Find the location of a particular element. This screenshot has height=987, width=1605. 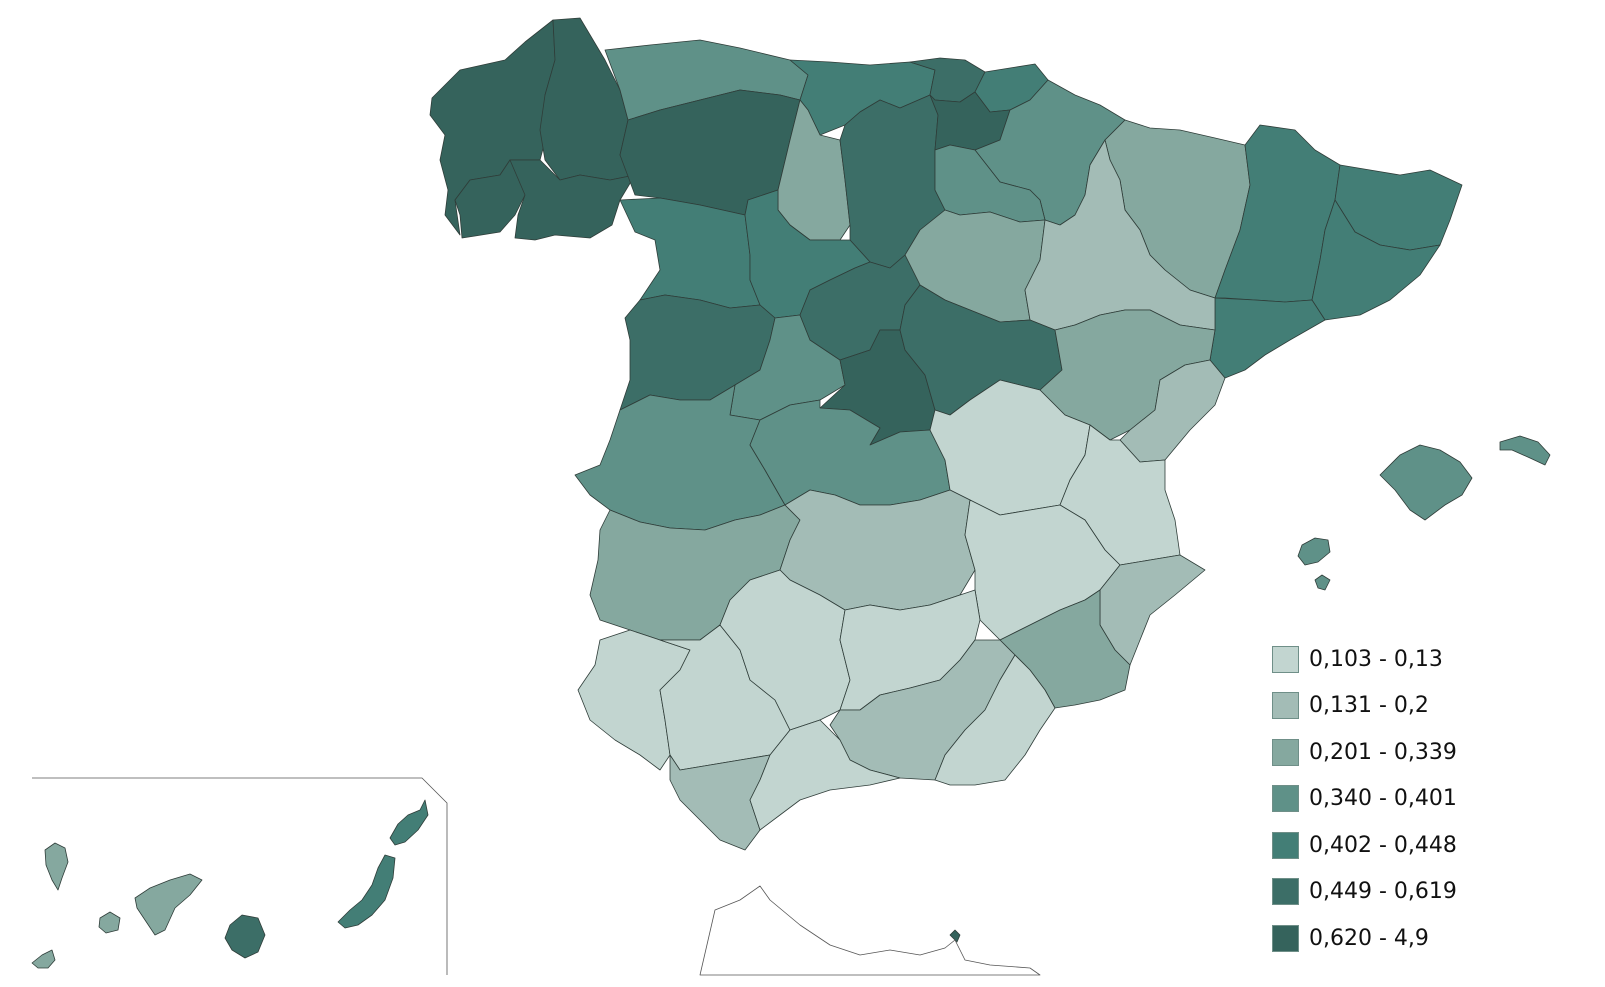

legend-item: 0,340 - 0,401 is located at coordinates (1364, 799).